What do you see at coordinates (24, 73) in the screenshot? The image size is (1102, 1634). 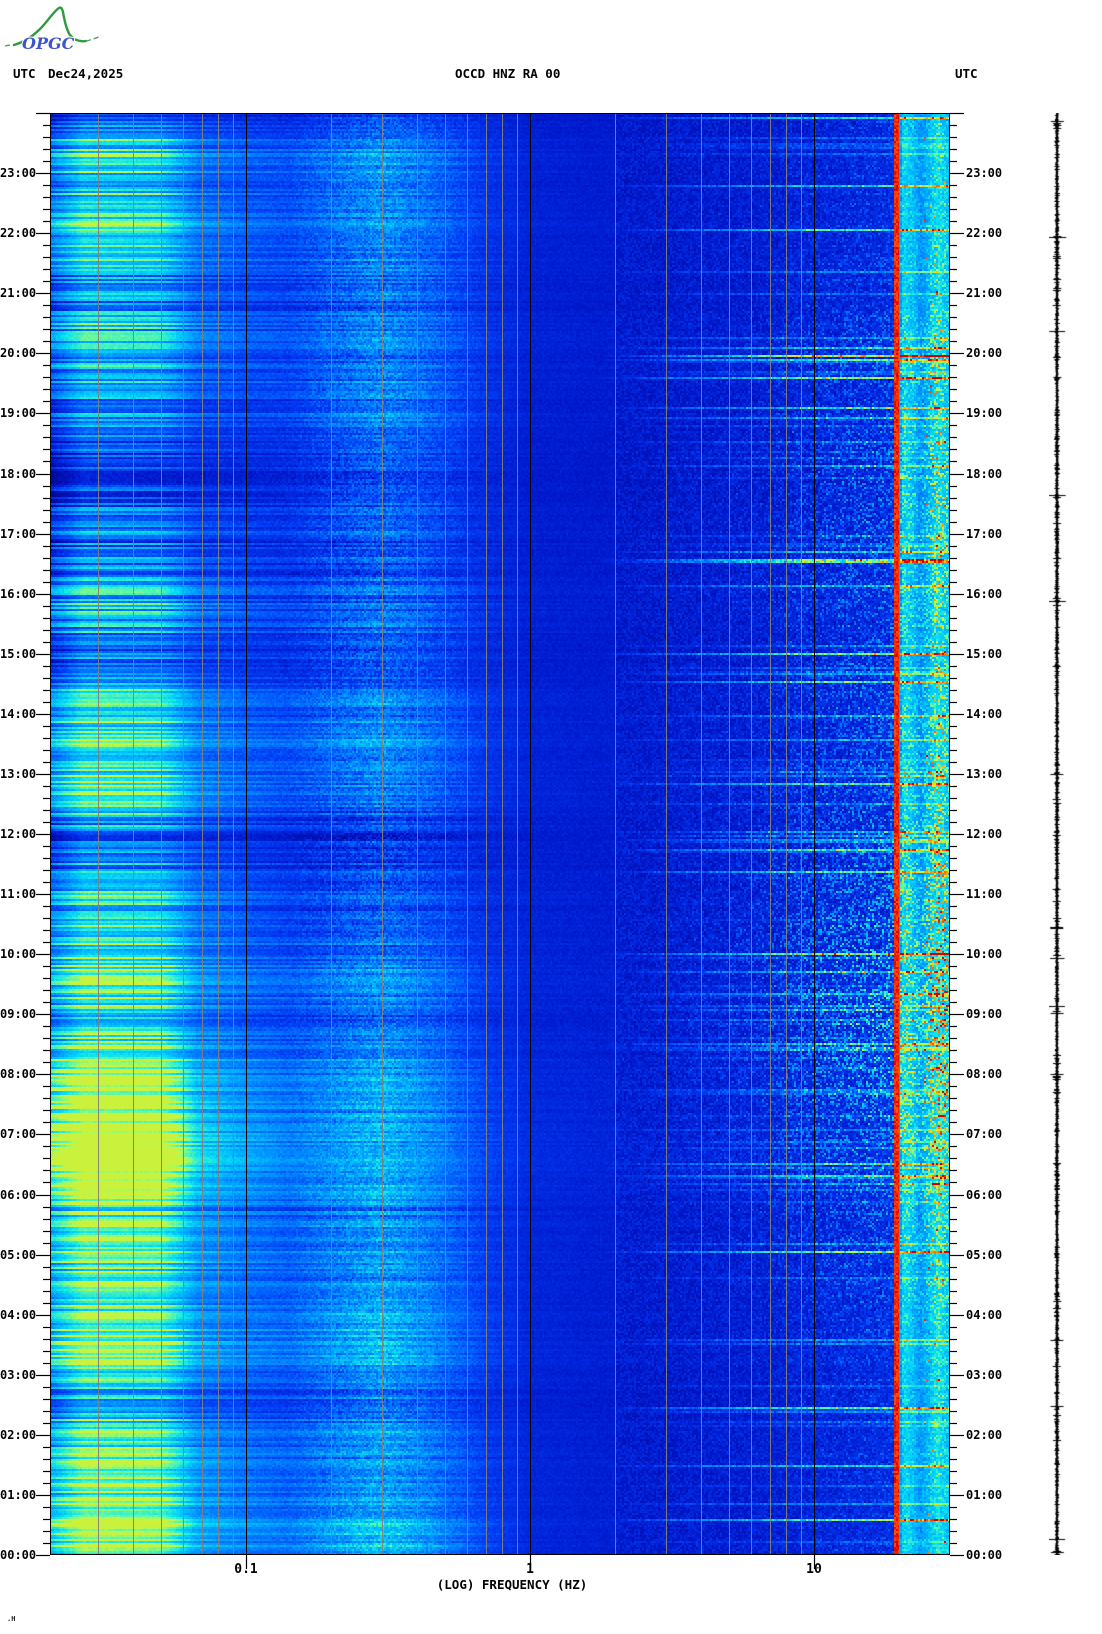 I see `header-utc-left: UTC` at bounding box center [24, 73].